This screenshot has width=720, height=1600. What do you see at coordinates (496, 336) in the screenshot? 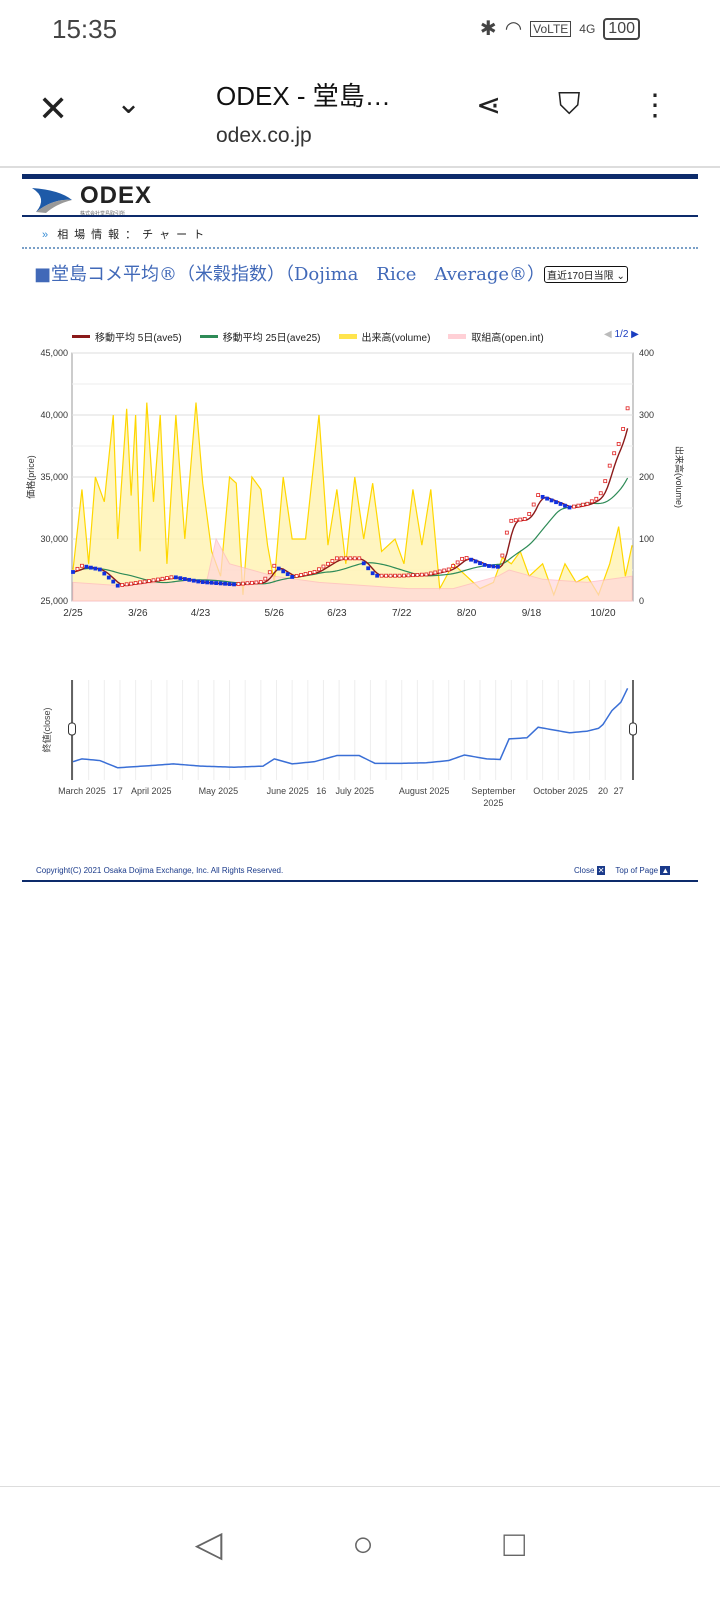
I see `legend-openint: 取組高(open.int)` at bounding box center [496, 336].